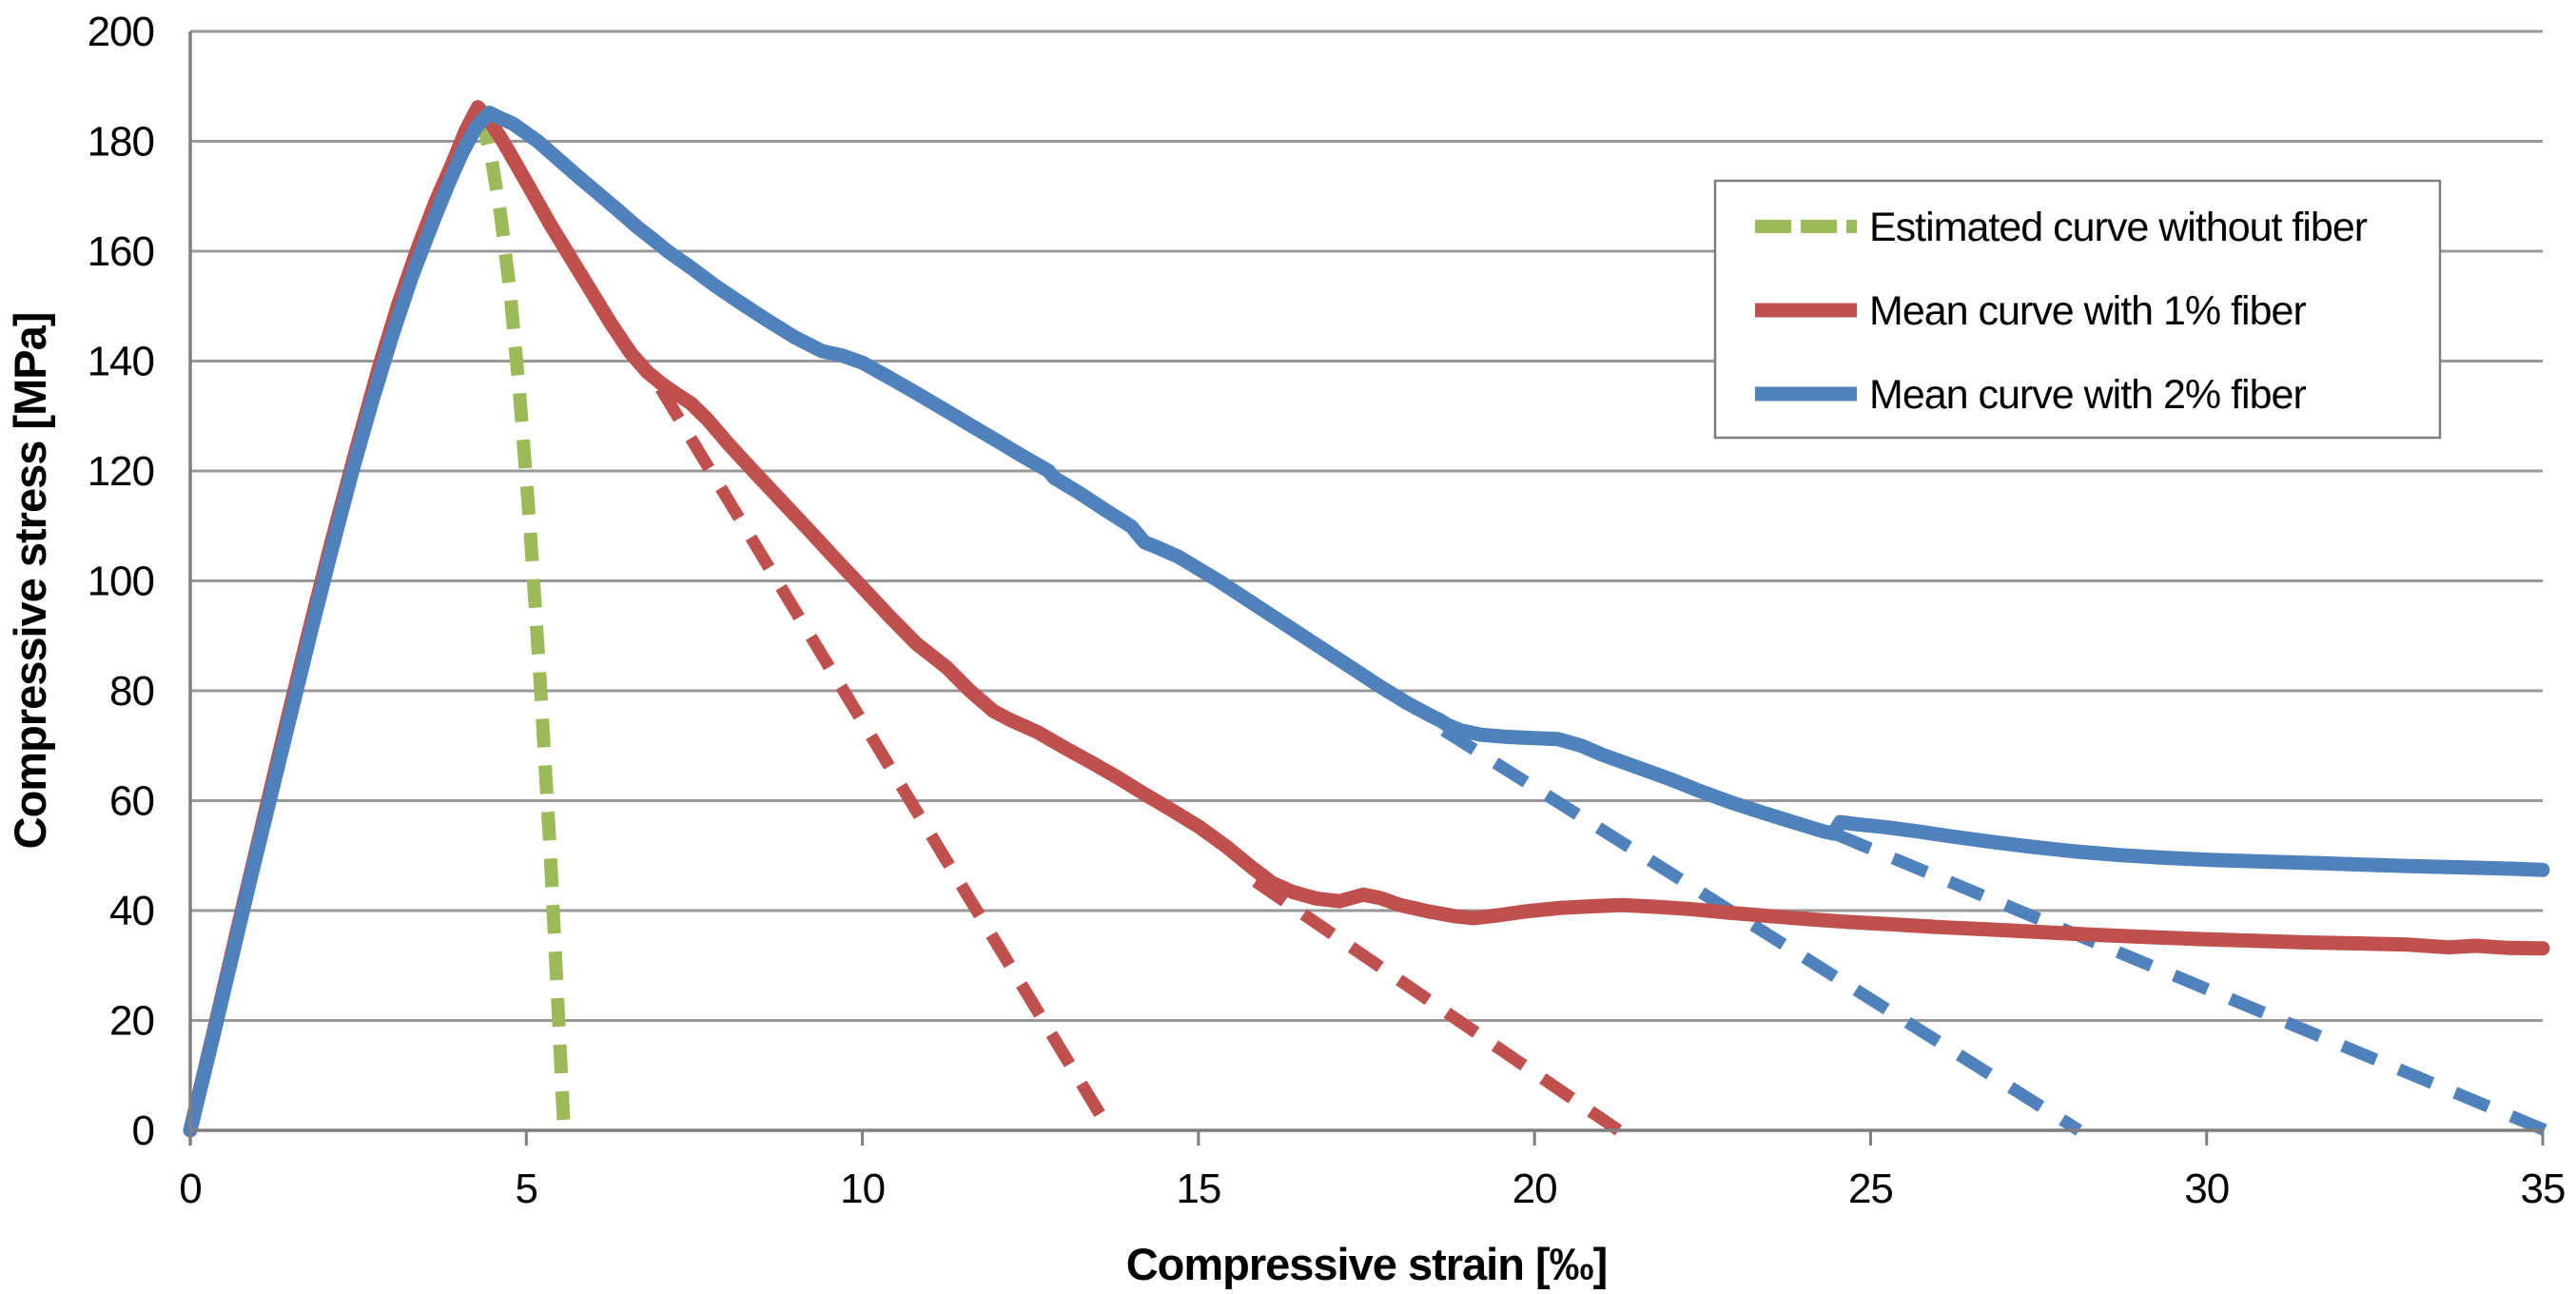 The image size is (2576, 1294). I want to click on y-tick-label: 180, so click(121, 142).